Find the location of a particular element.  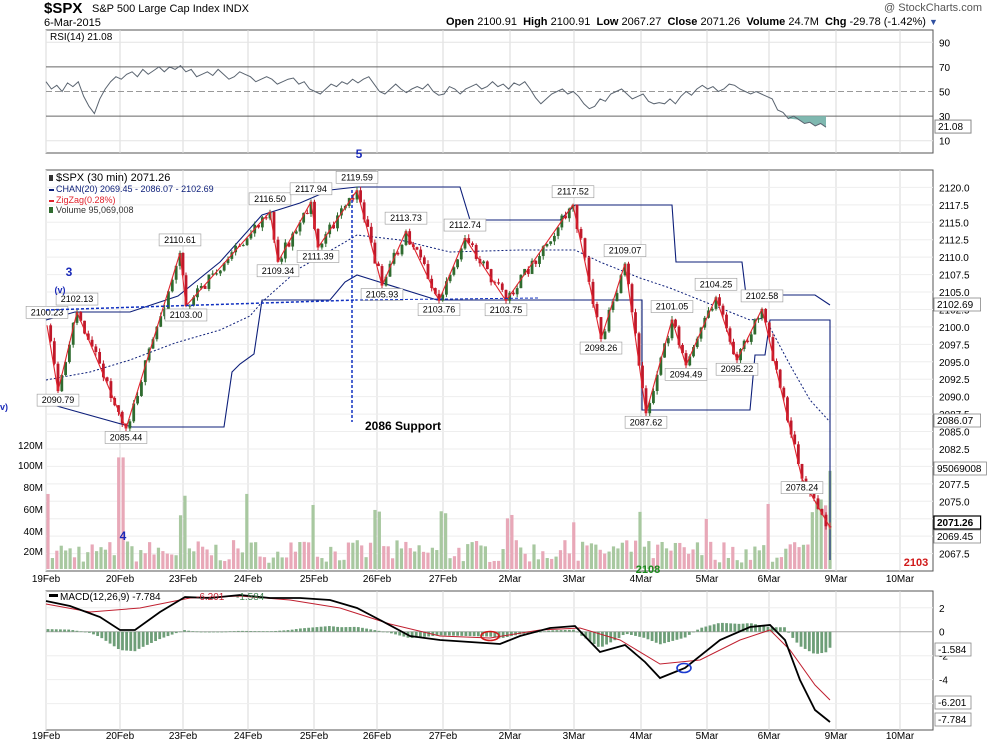

volume-value: 24.7M is located at coordinates (803, 22).